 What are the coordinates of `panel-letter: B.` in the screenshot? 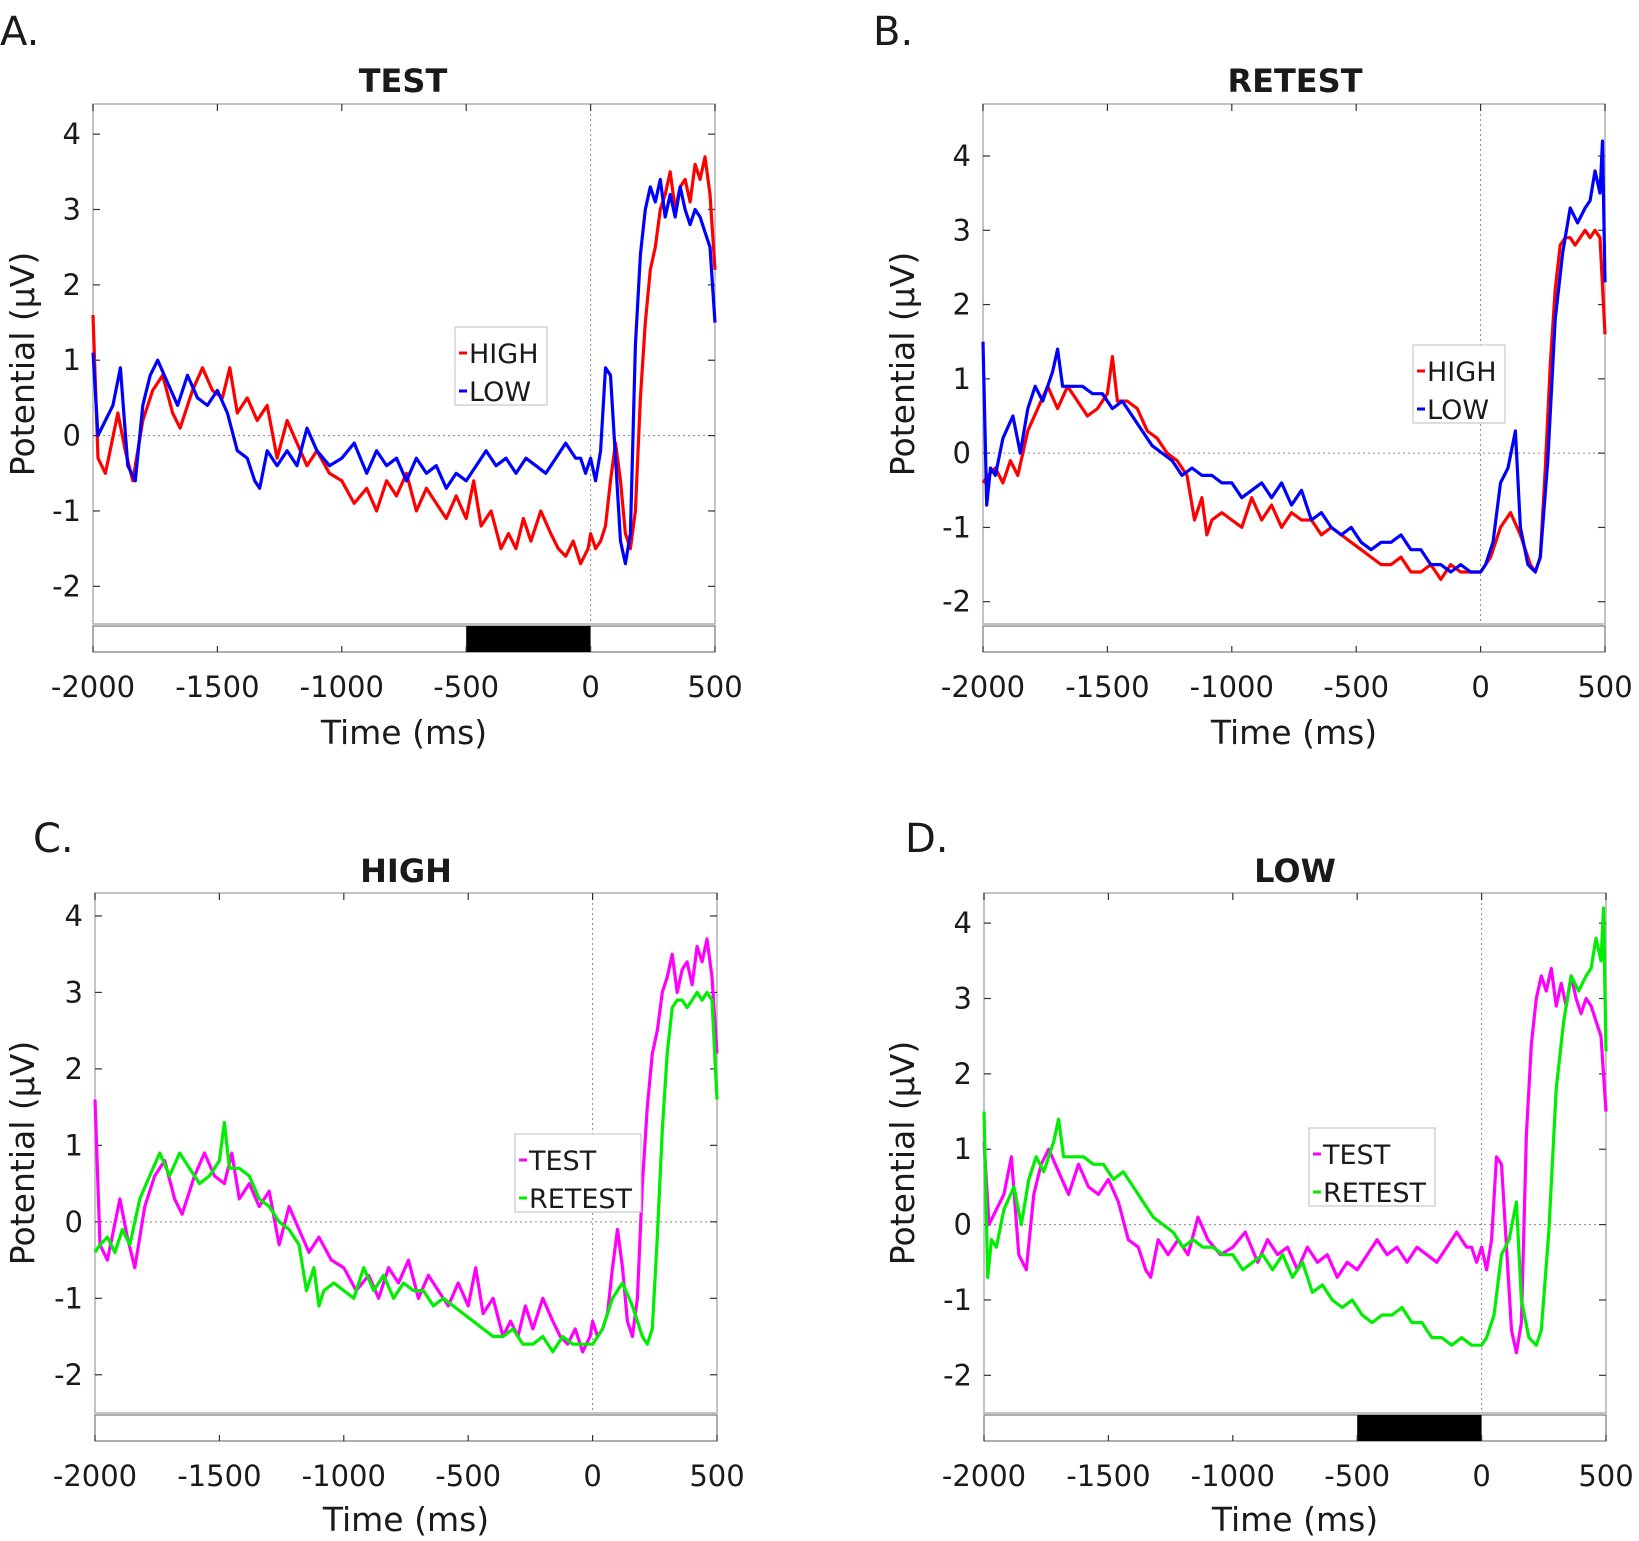 It's located at (893, 32).